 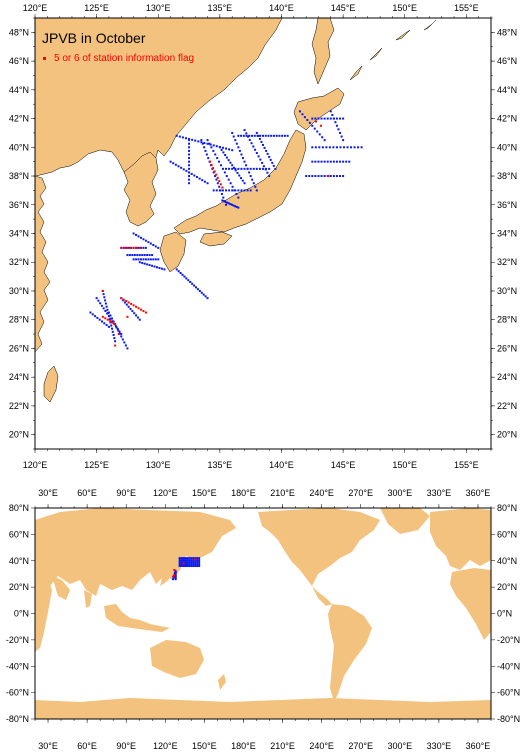 I want to click on regional-lon-label-top: 150°E, so click(x=404, y=8).